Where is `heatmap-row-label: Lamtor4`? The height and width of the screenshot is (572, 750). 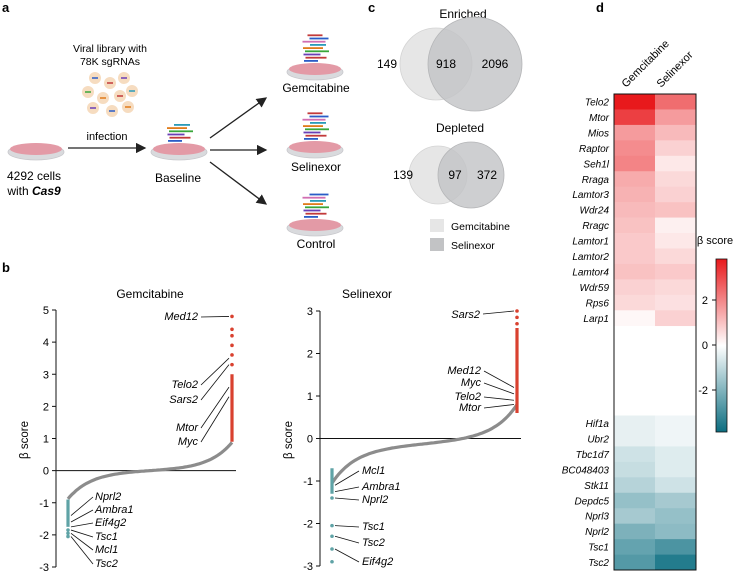 heatmap-row-label: Lamtor4 is located at coordinates (590, 272).